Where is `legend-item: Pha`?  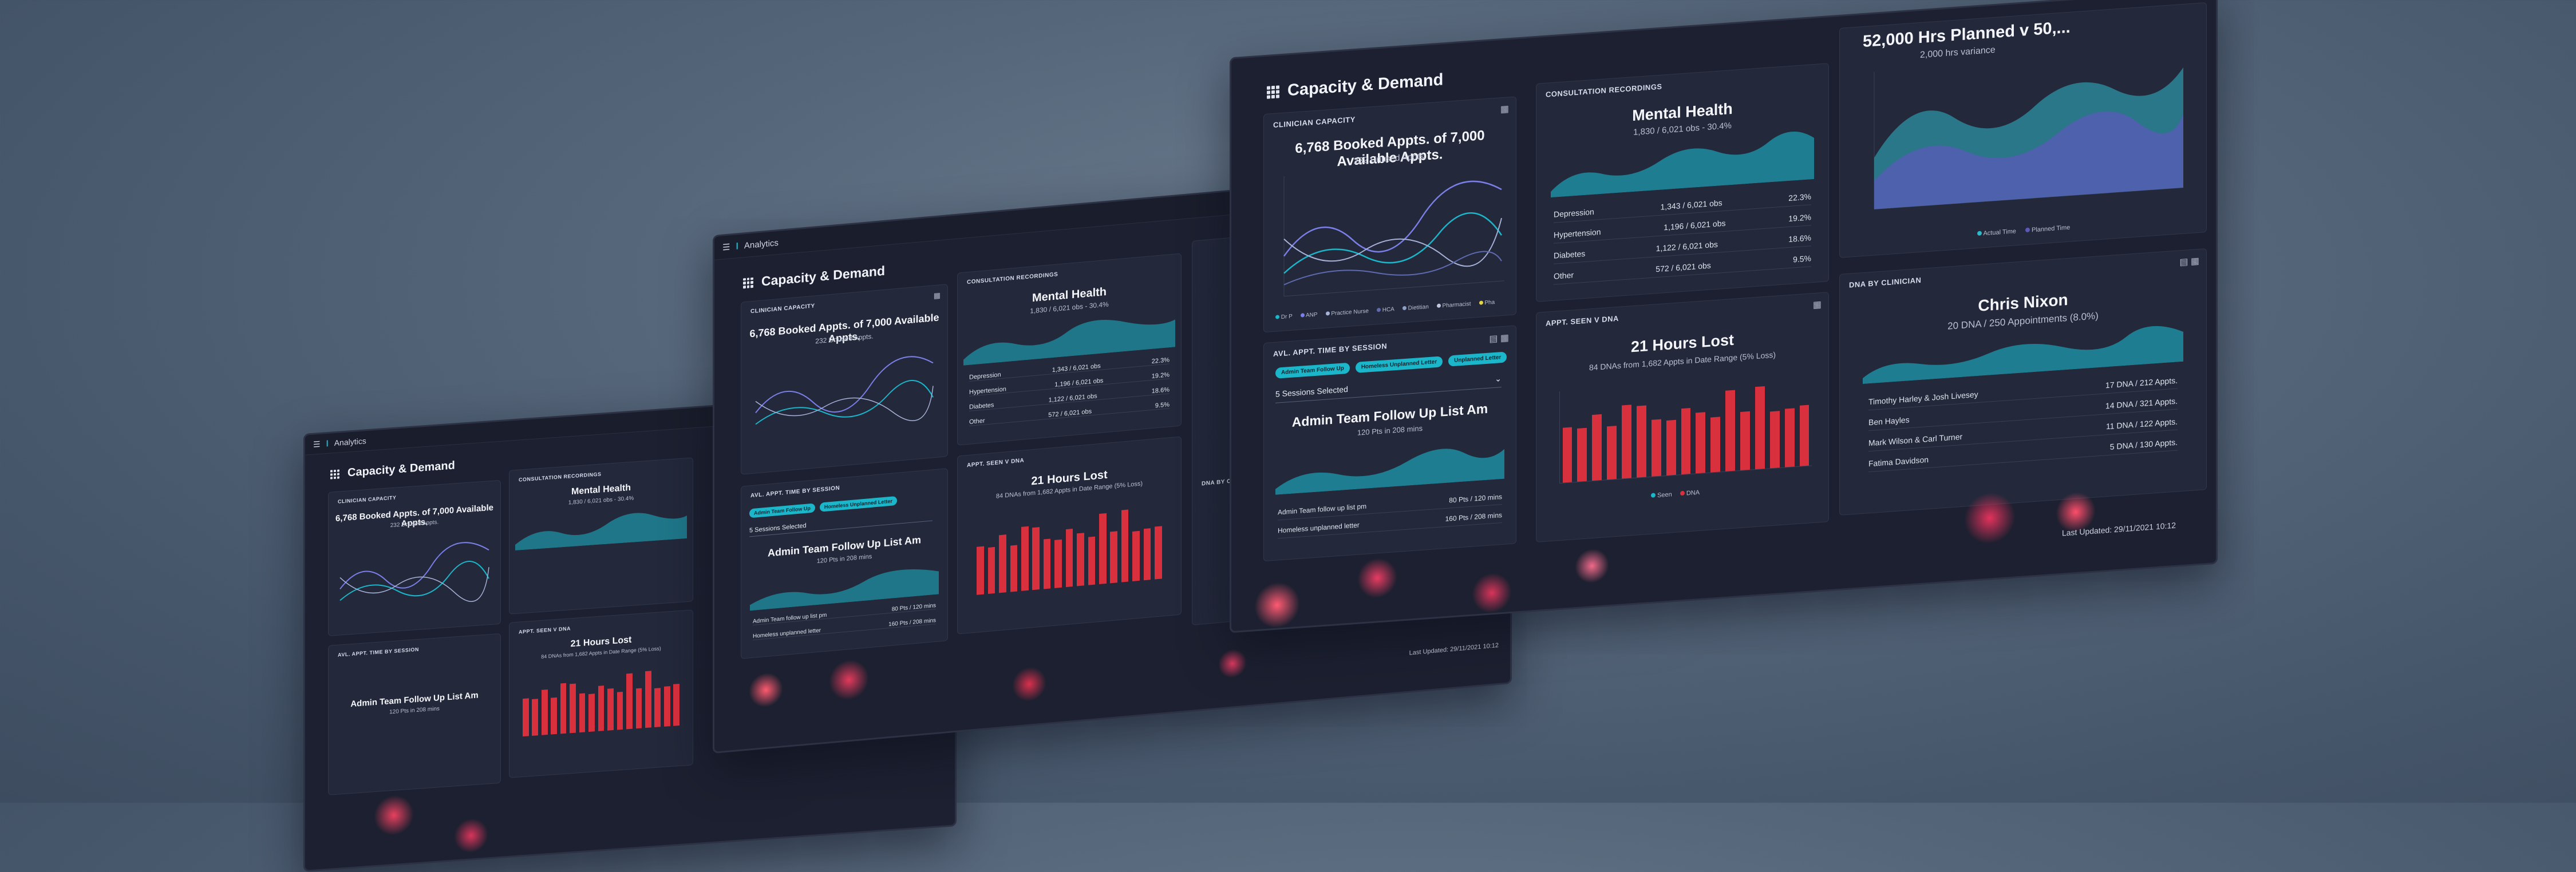
legend-item: Pha is located at coordinates (1487, 303).